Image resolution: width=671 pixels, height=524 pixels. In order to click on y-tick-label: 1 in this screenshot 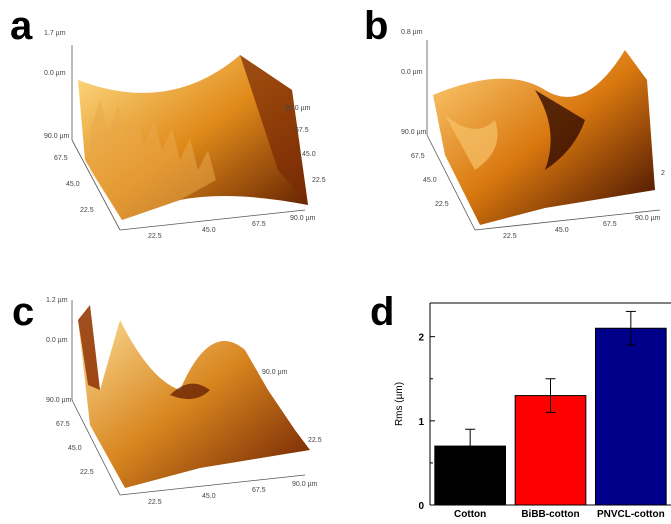, I will do `click(421, 422)`.